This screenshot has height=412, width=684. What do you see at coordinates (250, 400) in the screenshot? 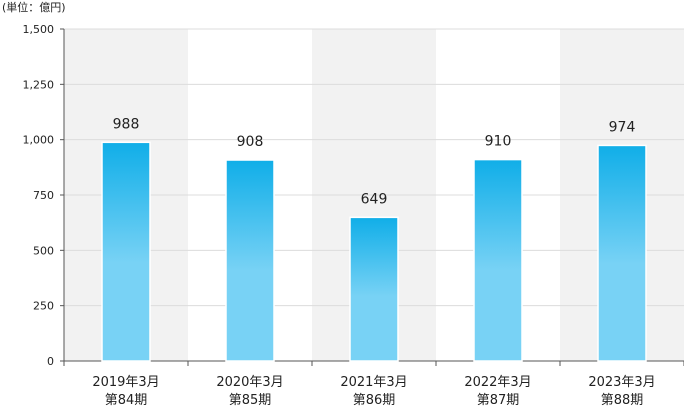
I see `x-tick-label-period: 第85期` at bounding box center [250, 400].